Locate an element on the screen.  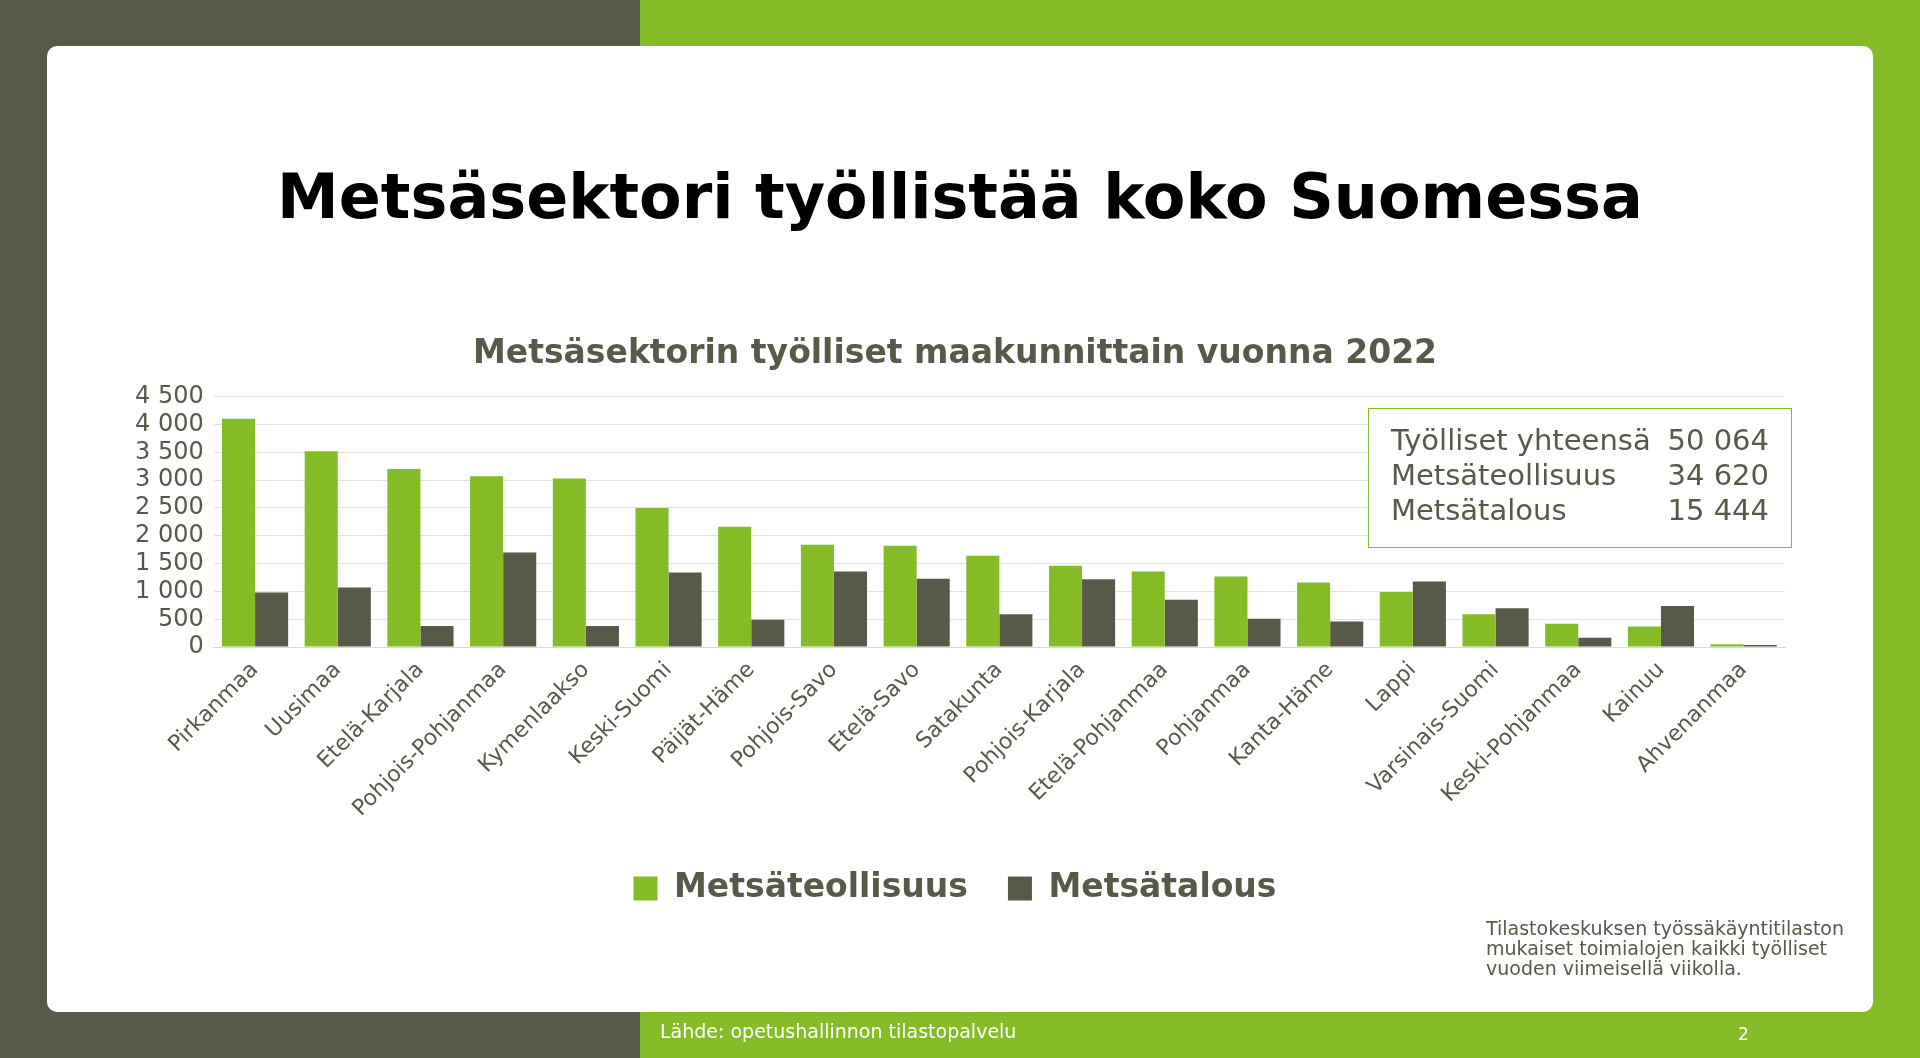
text: Metsäteollisuus 34 620 is located at coordinates (1580, 475).